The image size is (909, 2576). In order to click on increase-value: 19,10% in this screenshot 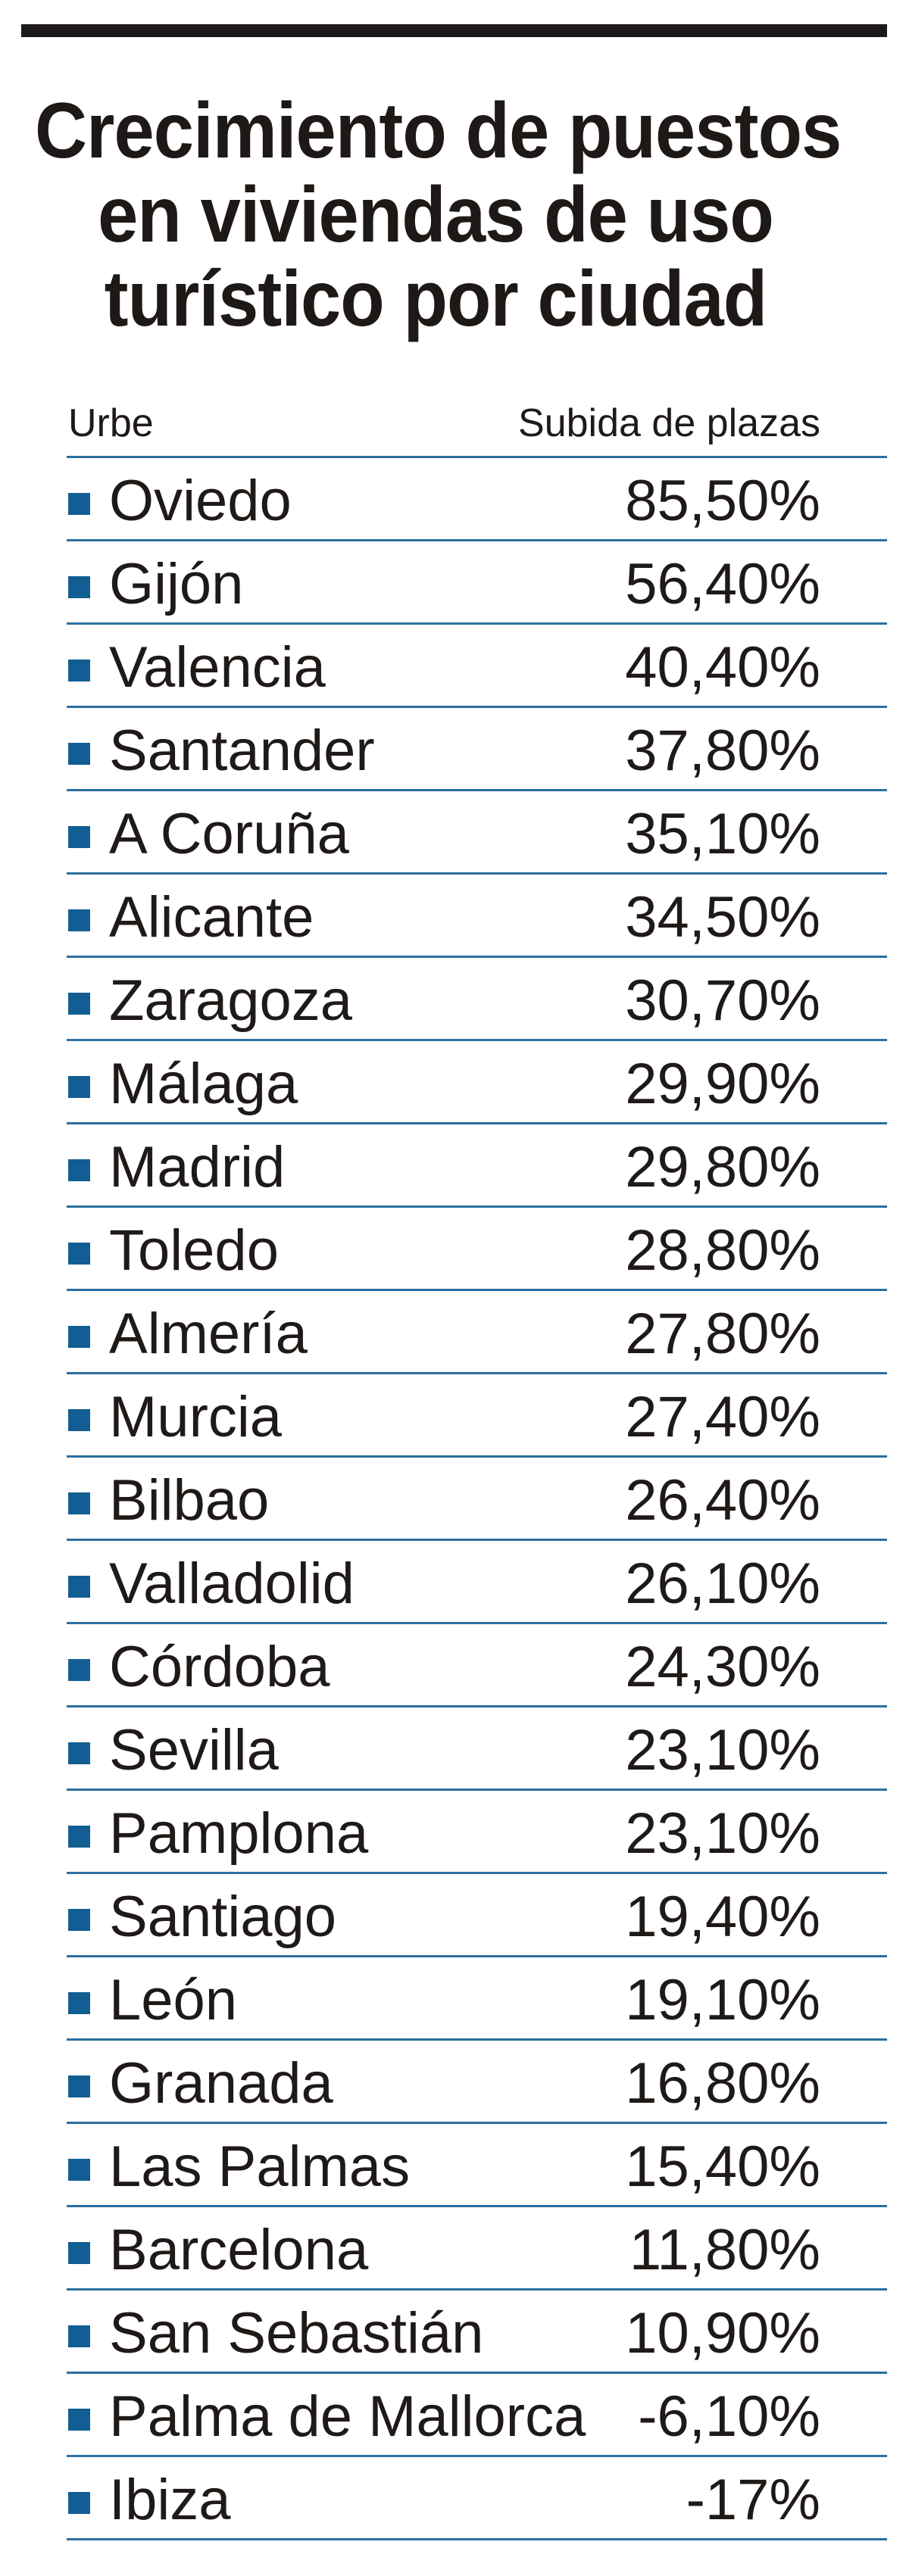, I will do `click(722, 2000)`.